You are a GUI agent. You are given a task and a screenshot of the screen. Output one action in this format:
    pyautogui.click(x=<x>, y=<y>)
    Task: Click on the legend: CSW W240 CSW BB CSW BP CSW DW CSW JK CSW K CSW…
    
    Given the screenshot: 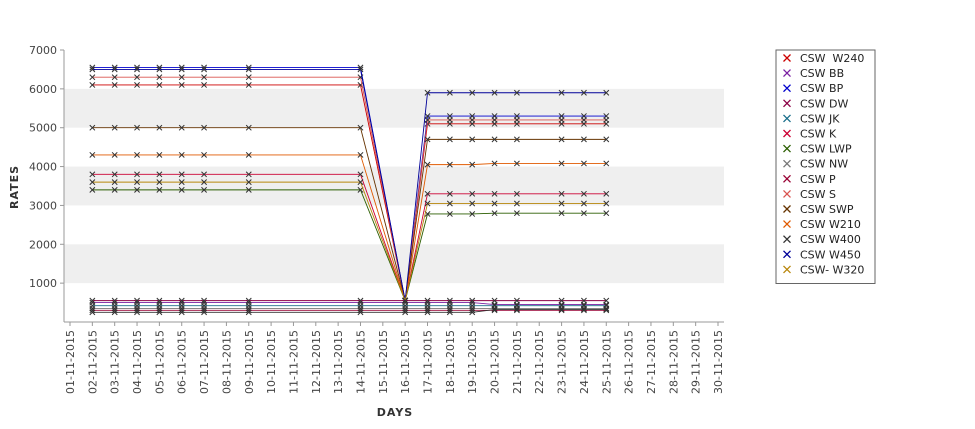 What is the action you would take?
    pyautogui.click(x=825, y=166)
    